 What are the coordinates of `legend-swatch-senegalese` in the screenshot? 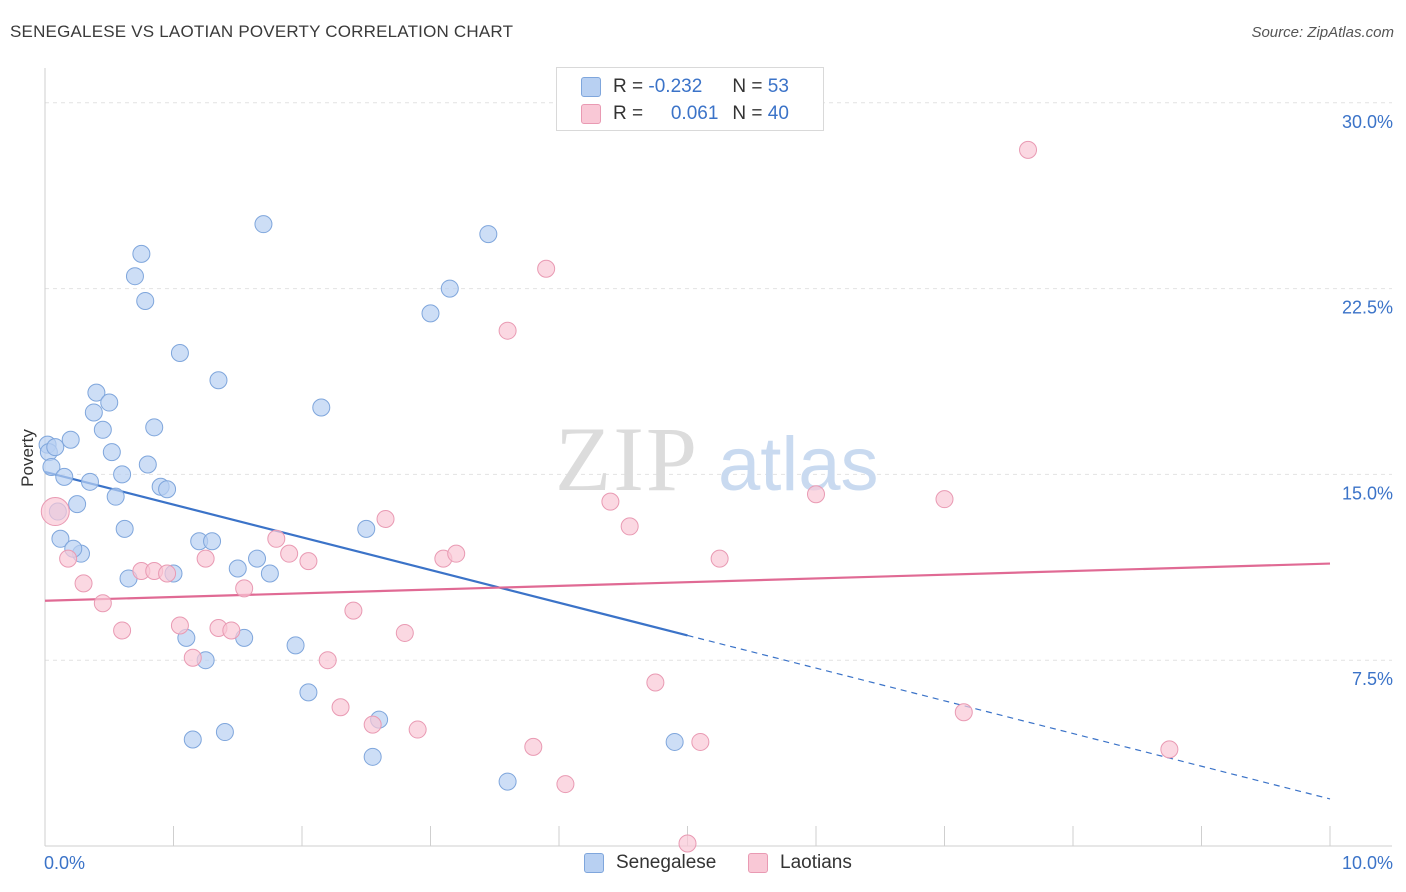 It's located at (591, 87).